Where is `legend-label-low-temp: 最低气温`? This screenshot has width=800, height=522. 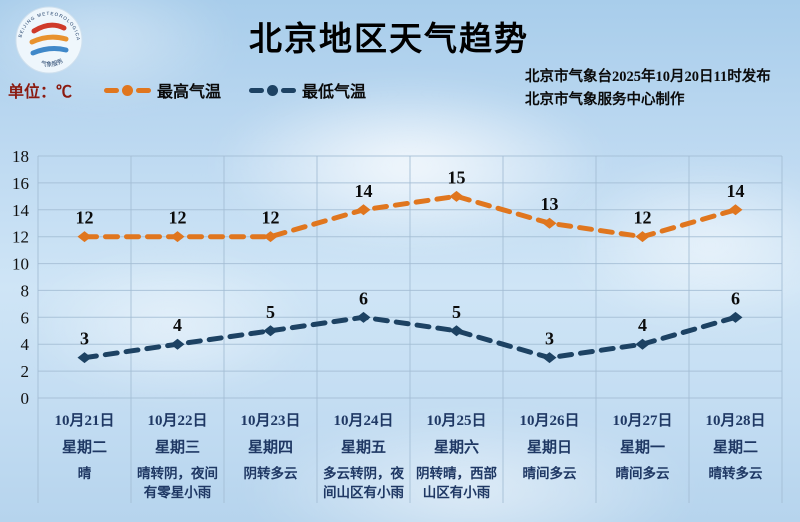 legend-label-low-temp: 最低气温 is located at coordinates (334, 92).